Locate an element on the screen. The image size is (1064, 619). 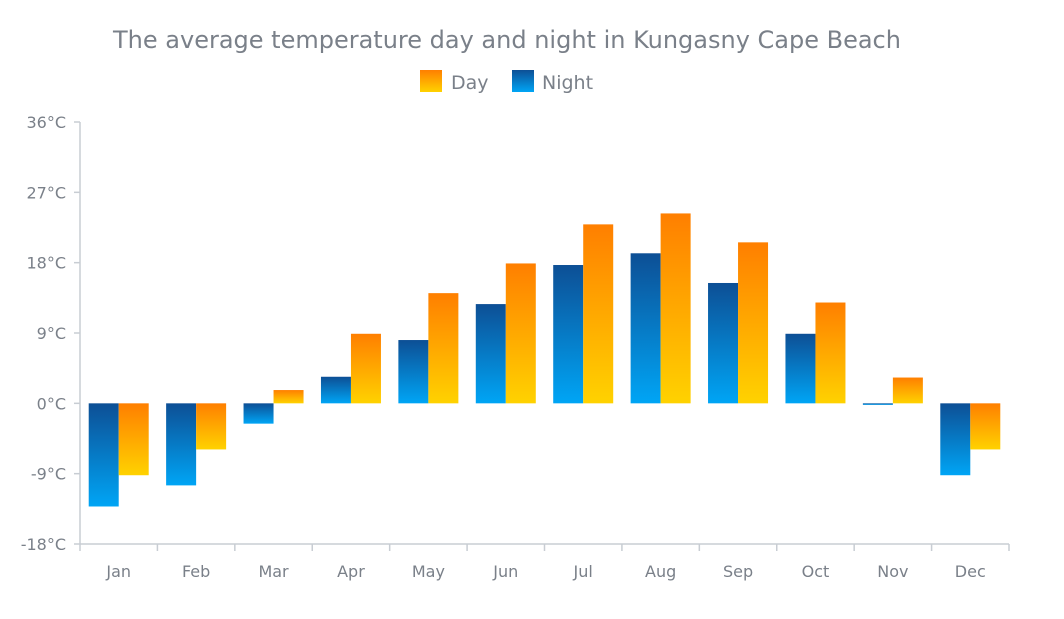
x-tick-label: Sep is located at coordinates (738, 571).